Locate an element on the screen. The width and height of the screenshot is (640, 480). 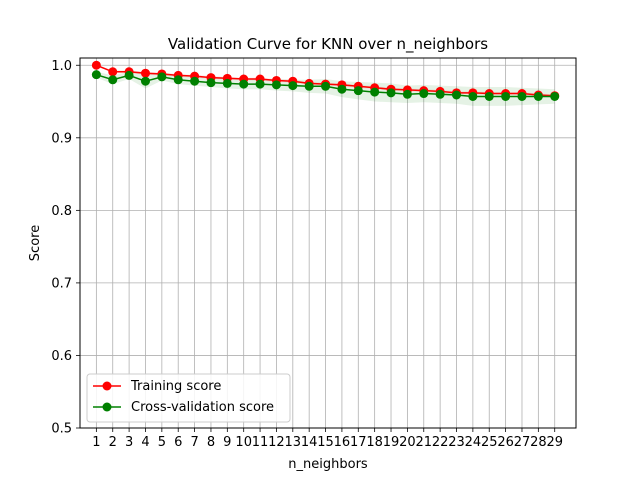
point-series-1-x2 is located at coordinates (113, 80).